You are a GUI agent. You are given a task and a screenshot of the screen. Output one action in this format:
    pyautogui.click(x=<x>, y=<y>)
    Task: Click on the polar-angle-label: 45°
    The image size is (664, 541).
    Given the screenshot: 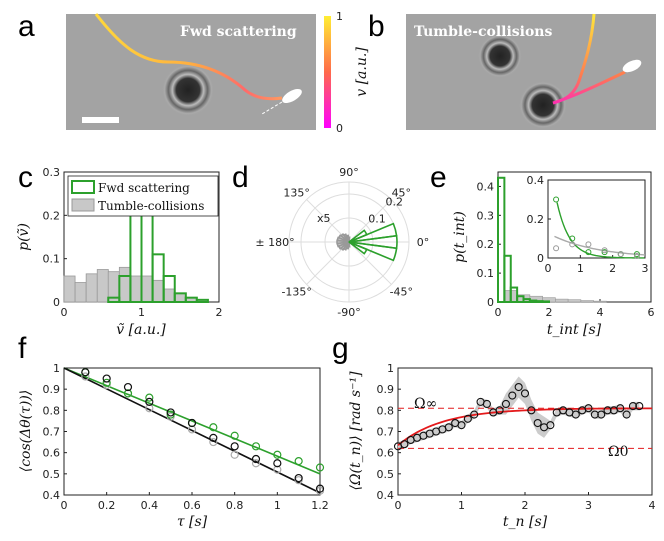 What is the action you would take?
    pyautogui.click(x=402, y=193)
    